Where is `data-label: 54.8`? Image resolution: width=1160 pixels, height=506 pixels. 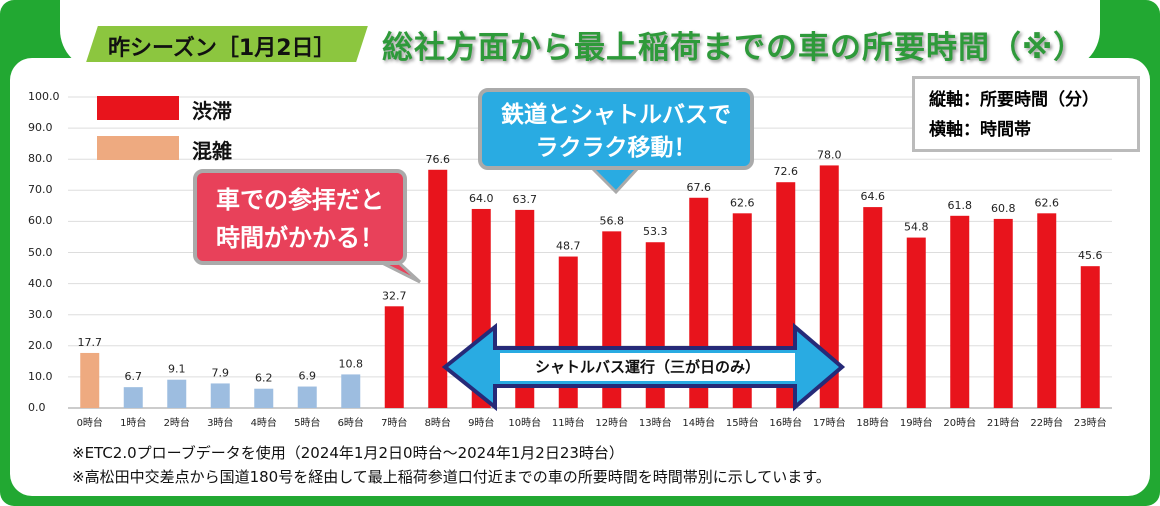
data-label: 54.8 is located at coordinates (916, 227).